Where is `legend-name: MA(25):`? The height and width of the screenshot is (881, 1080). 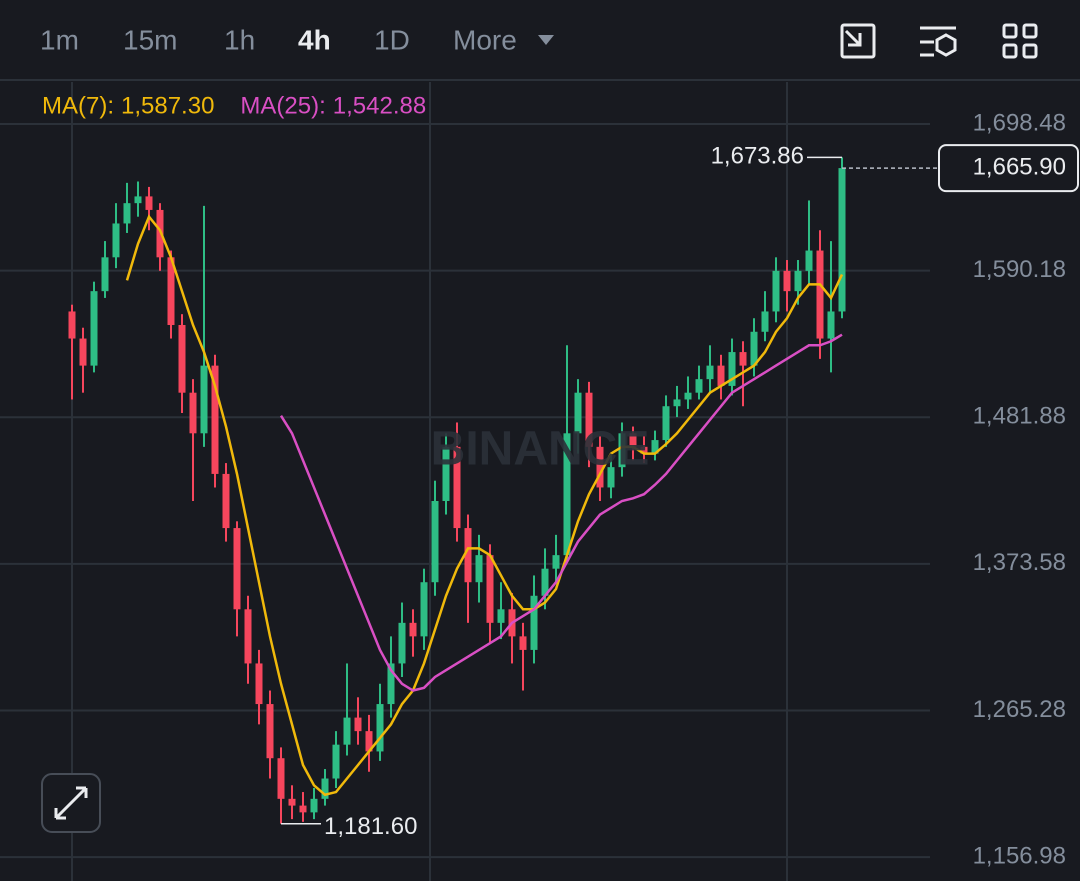
legend-name: MA(25): is located at coordinates (282, 105).